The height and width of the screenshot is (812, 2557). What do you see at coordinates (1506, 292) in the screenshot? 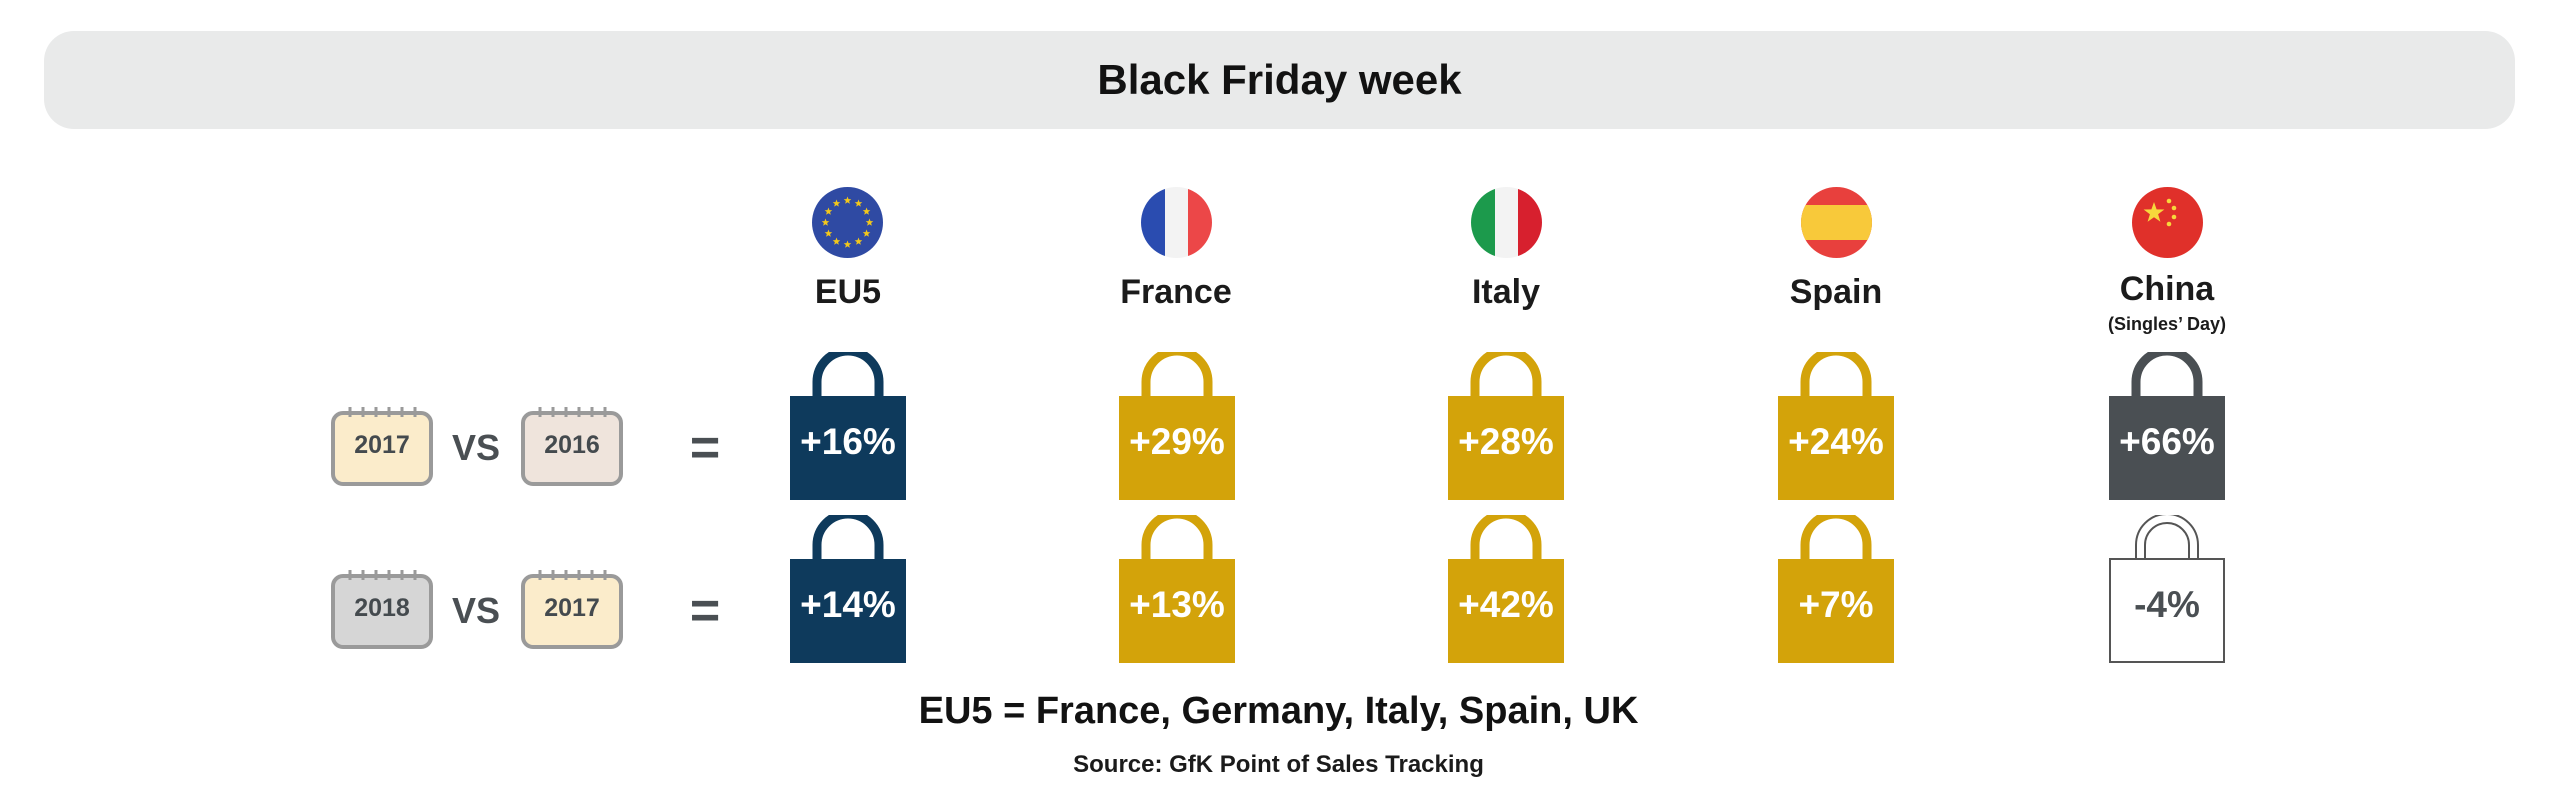
I see `column-name-italy: Italy` at bounding box center [1506, 292].